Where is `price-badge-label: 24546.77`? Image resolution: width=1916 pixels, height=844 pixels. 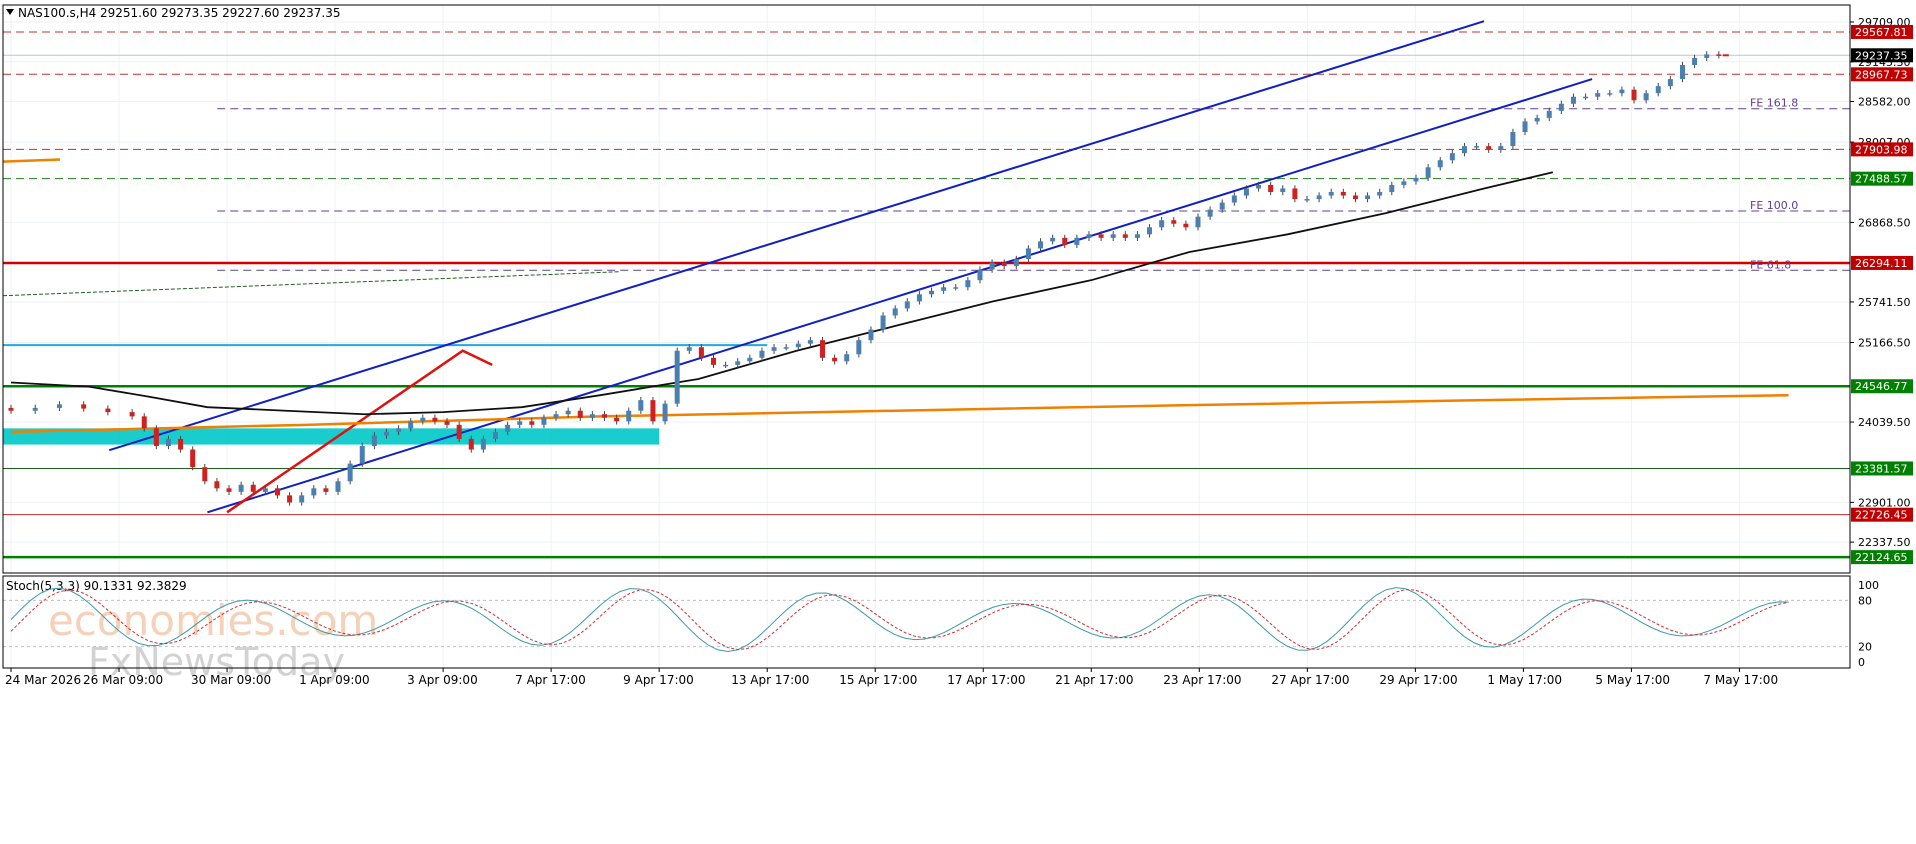 price-badge-label: 24546.77 is located at coordinates (1881, 386).